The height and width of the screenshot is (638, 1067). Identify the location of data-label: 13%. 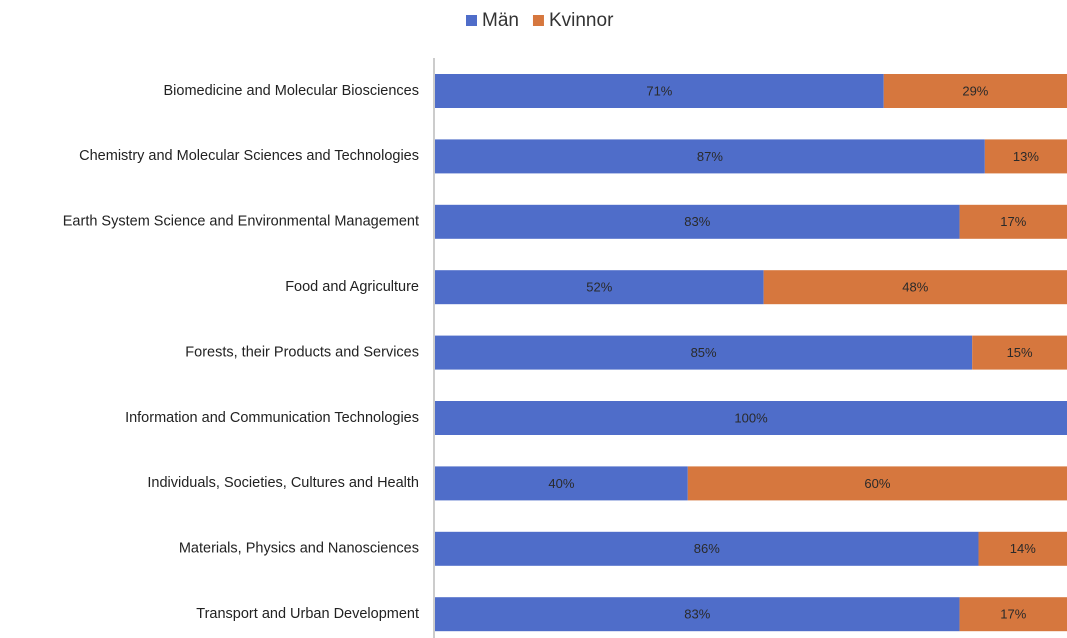
(1026, 156).